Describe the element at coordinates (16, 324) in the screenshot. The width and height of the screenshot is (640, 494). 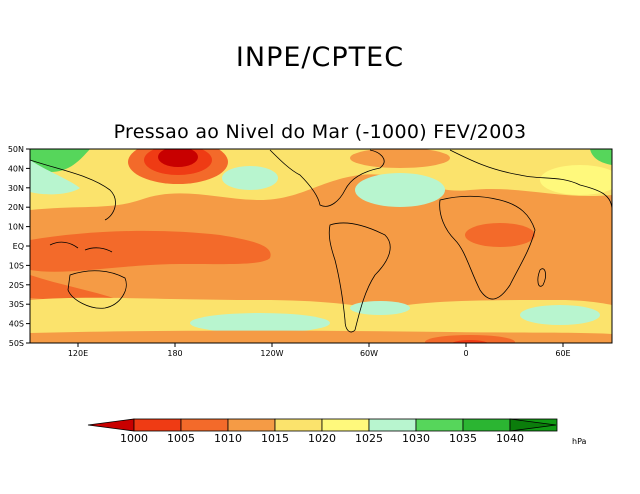
I see `lat-label: 40S` at that location.